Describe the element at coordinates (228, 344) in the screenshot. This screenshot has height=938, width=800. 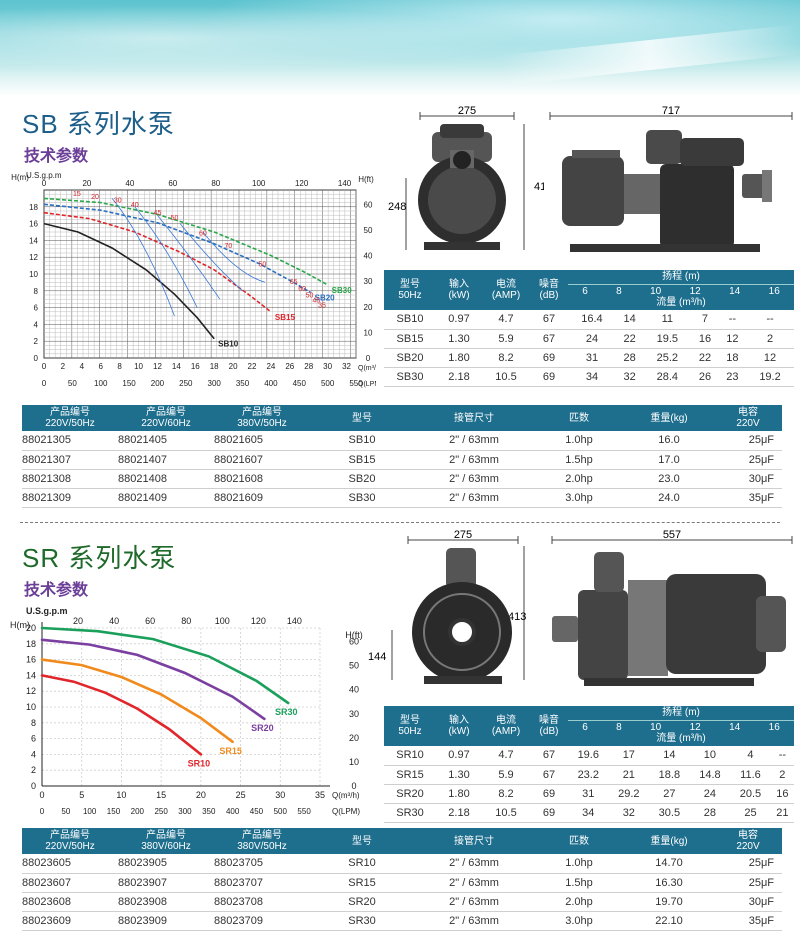
I see `sb-curve-label: SB10` at that location.